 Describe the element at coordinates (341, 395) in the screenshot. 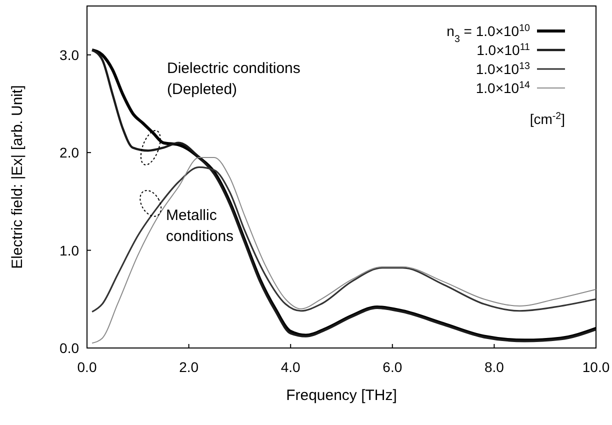

I see `x-axis-title: Frequency [THz]` at that location.